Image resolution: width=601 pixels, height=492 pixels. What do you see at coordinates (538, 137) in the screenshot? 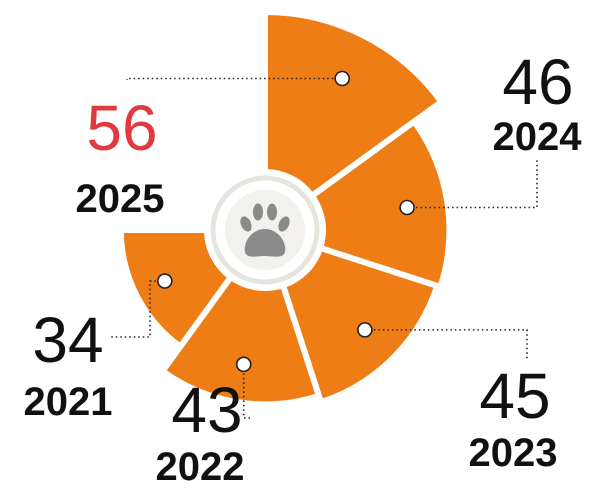
I see `year-label: 2024` at bounding box center [538, 137].